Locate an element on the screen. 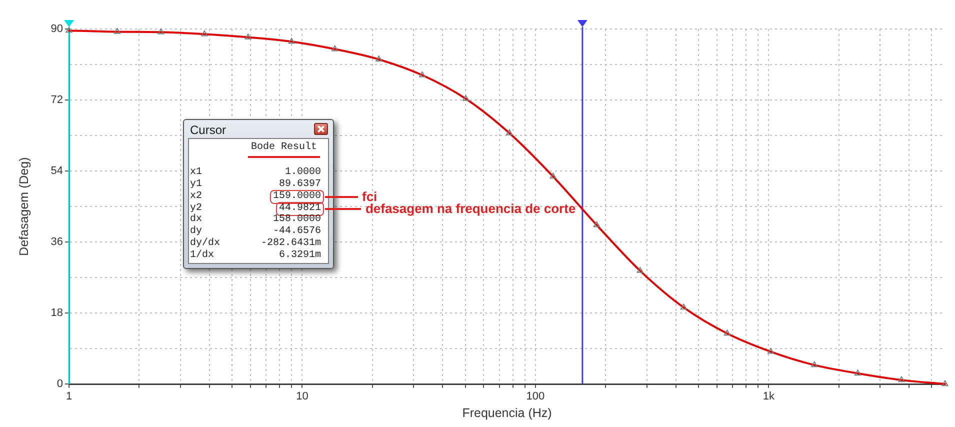  text: y1 89.6397 is located at coordinates (255, 184).